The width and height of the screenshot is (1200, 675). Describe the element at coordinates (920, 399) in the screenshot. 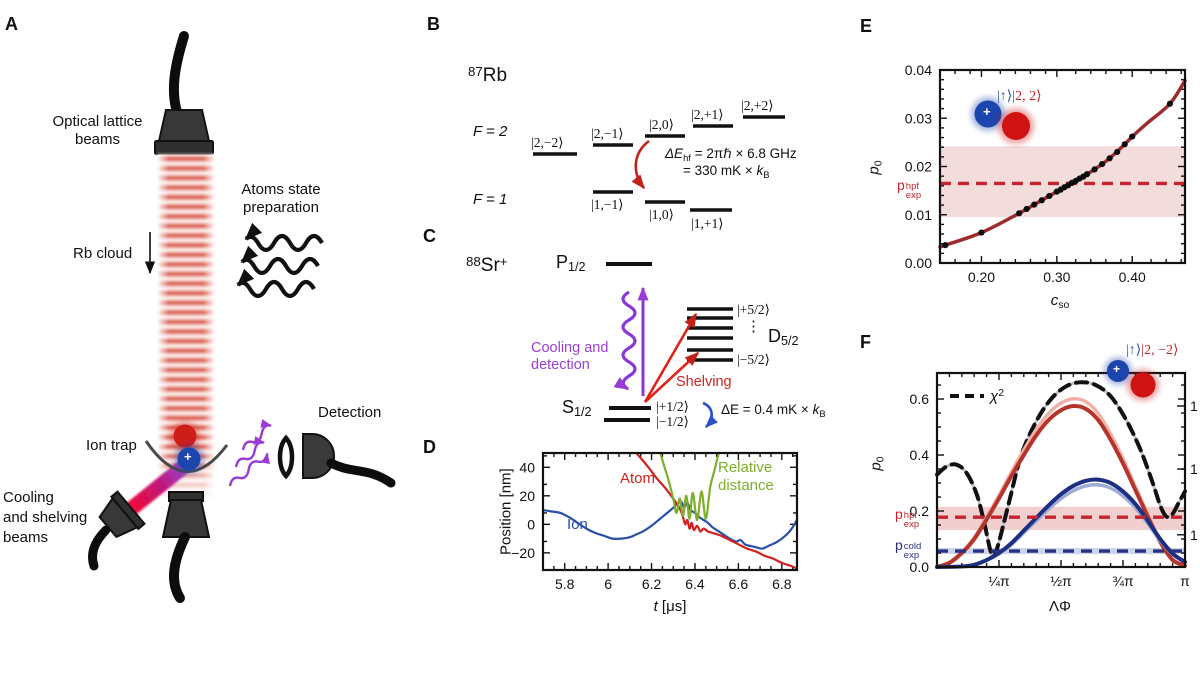

I see `y-tick-label: 0.6` at that location.